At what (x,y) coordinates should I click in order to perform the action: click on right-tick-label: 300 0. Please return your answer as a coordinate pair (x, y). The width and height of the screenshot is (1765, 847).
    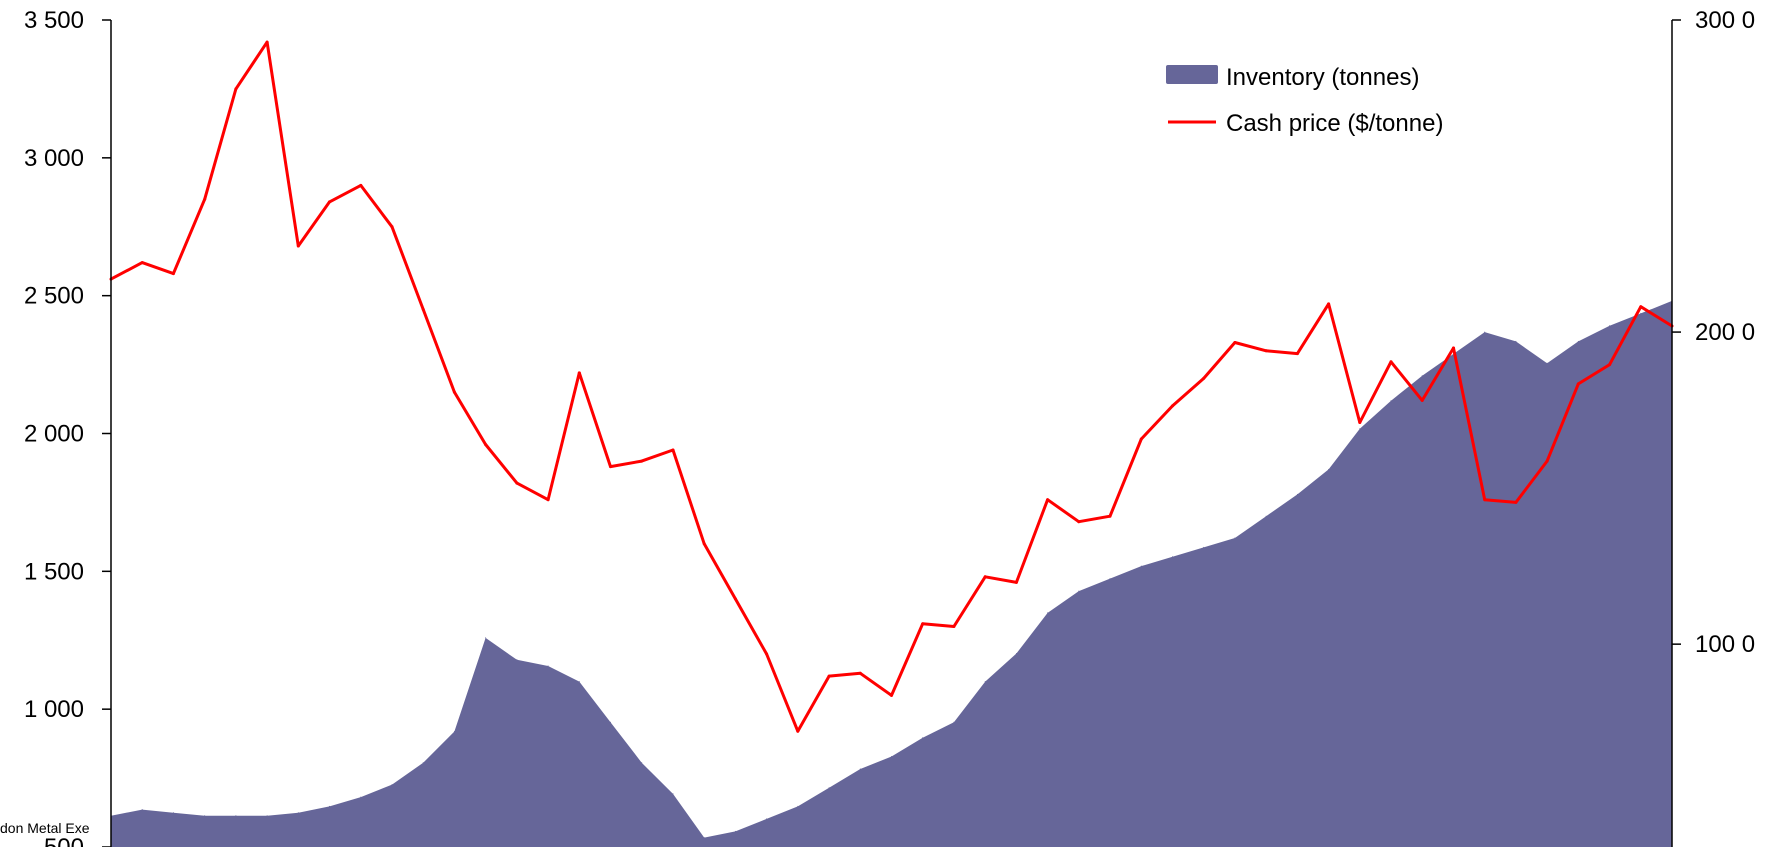
    Looking at the image, I should click on (1725, 20).